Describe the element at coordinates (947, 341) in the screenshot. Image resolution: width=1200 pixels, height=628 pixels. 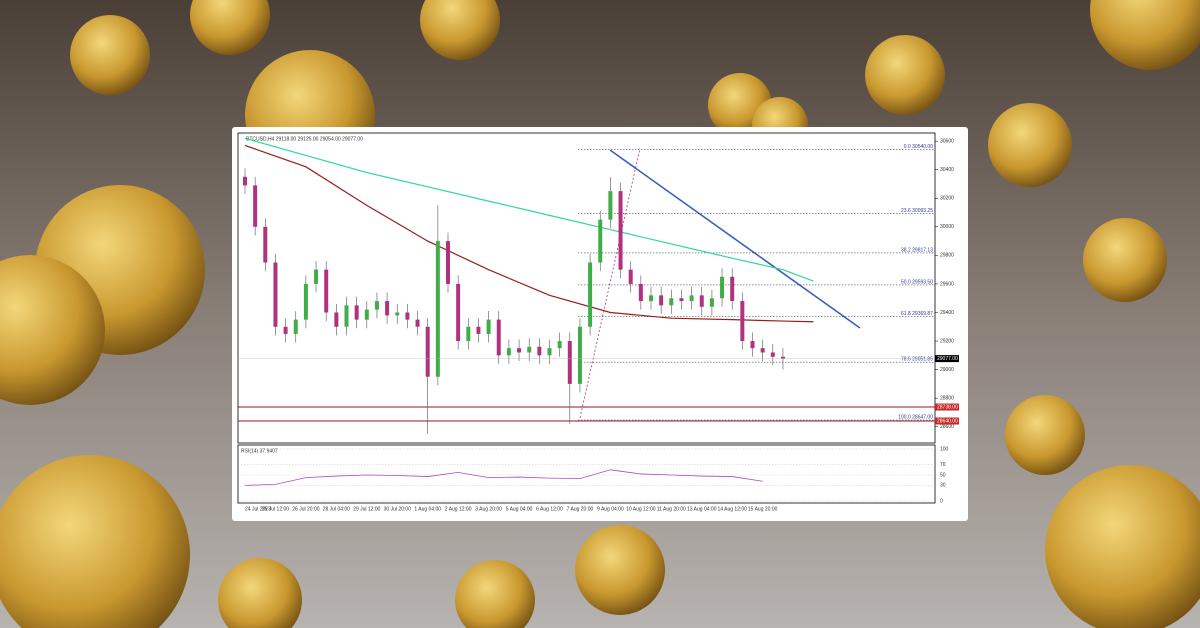
I see `y-tick-label: 29200` at that location.